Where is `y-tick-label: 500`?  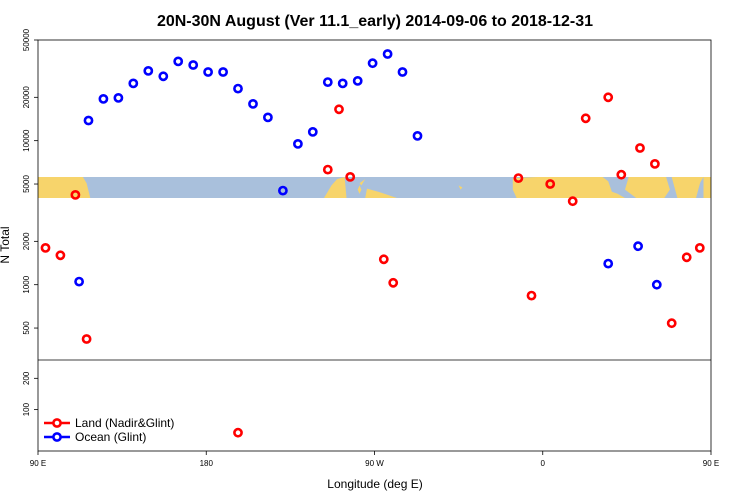 y-tick-label: 500 is located at coordinates (26, 328).